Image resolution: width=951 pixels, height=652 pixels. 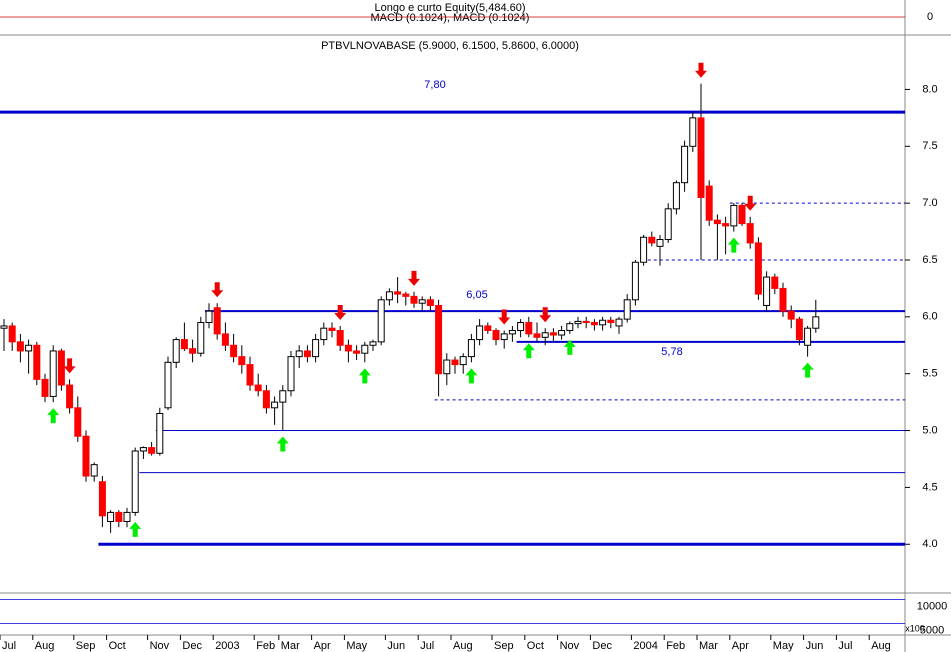 I want to click on macd-subtitle: MACD (0.1024), MACD (0.1024), so click(x=450, y=18).